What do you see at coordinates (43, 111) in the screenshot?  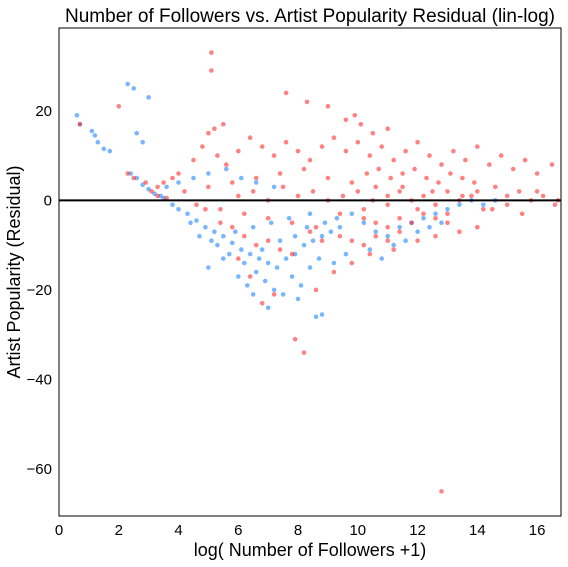 I see `y-tick-label: 20` at bounding box center [43, 111].